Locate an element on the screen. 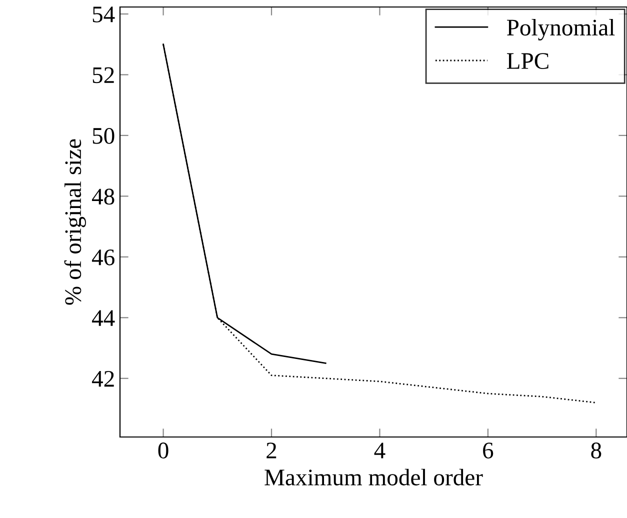  y-tick-label: 54 is located at coordinates (103, 14).